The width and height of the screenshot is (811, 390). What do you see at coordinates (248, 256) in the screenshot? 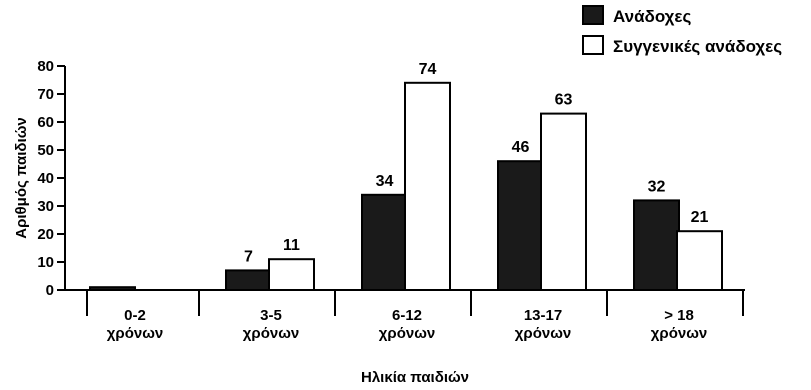
I see `data-label: 7` at bounding box center [248, 256].